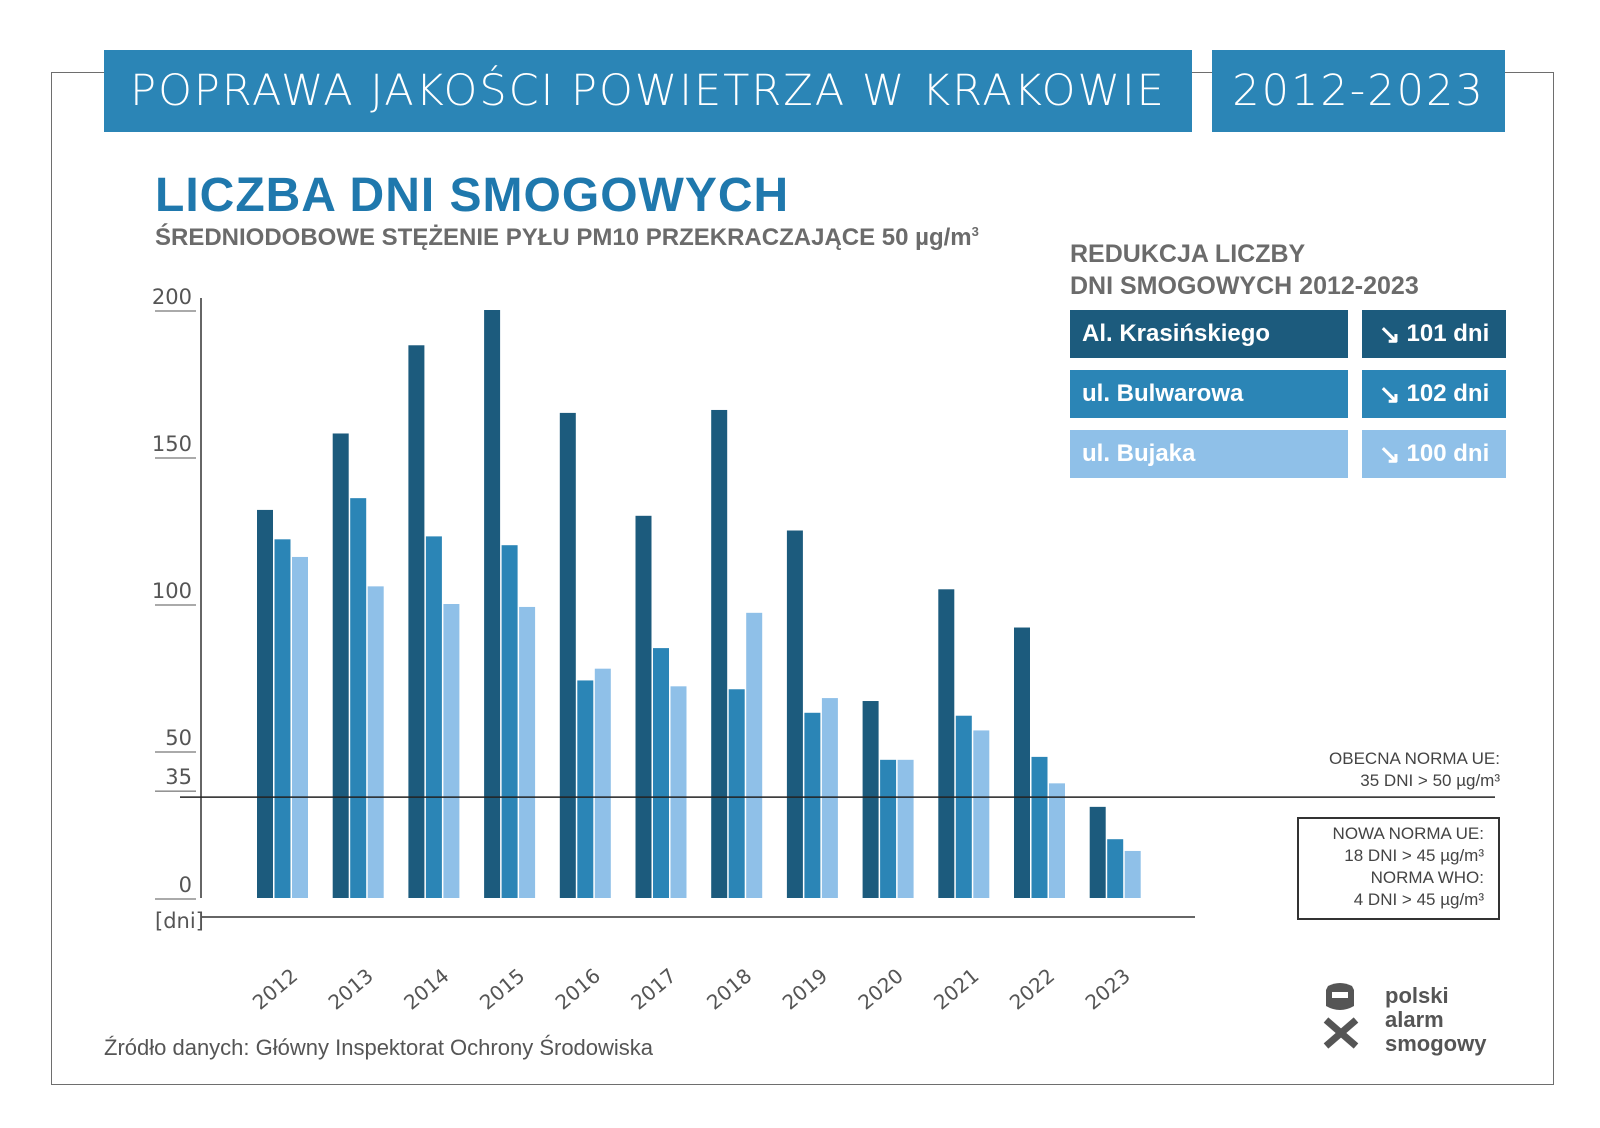 The image size is (1600, 1128). Describe the element at coordinates (178, 777) in the screenshot. I see `y-tick-label: 35` at that location.